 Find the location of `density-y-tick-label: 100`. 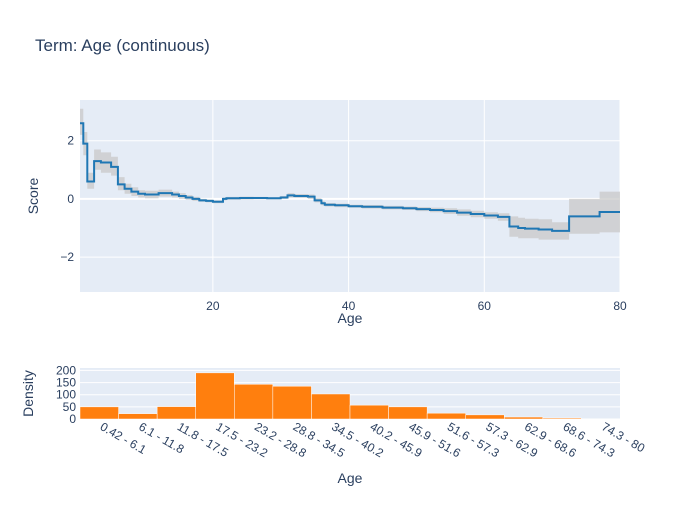

density-y-tick-label: 100 is located at coordinates (66, 395).